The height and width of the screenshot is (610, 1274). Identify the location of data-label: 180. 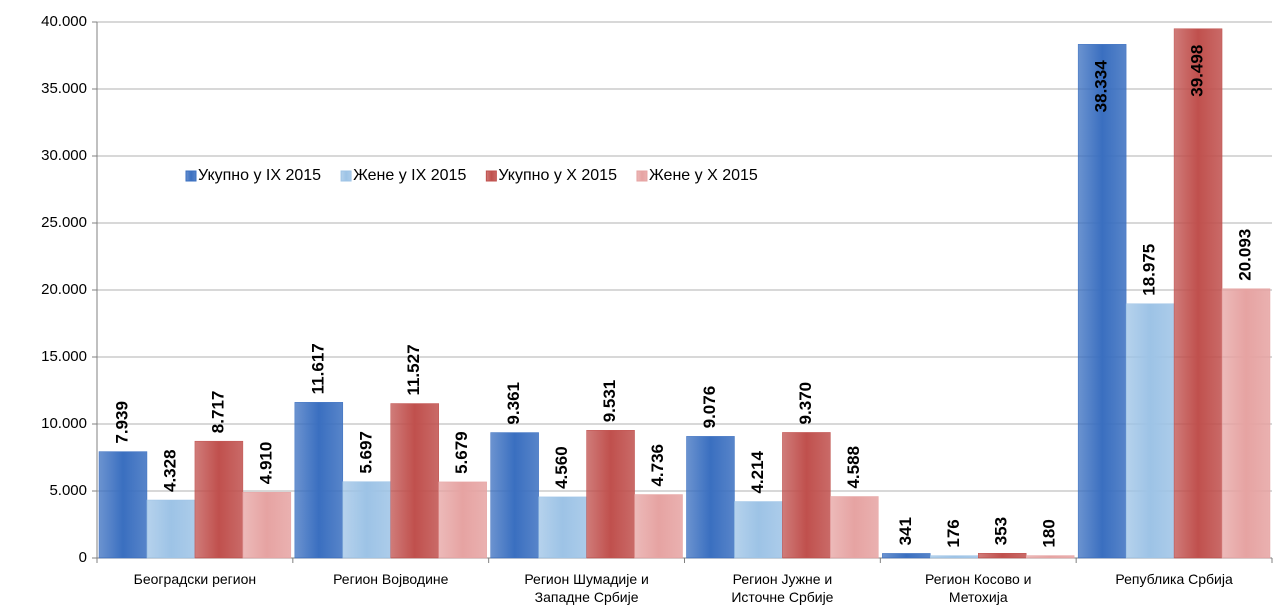
(1049, 533).